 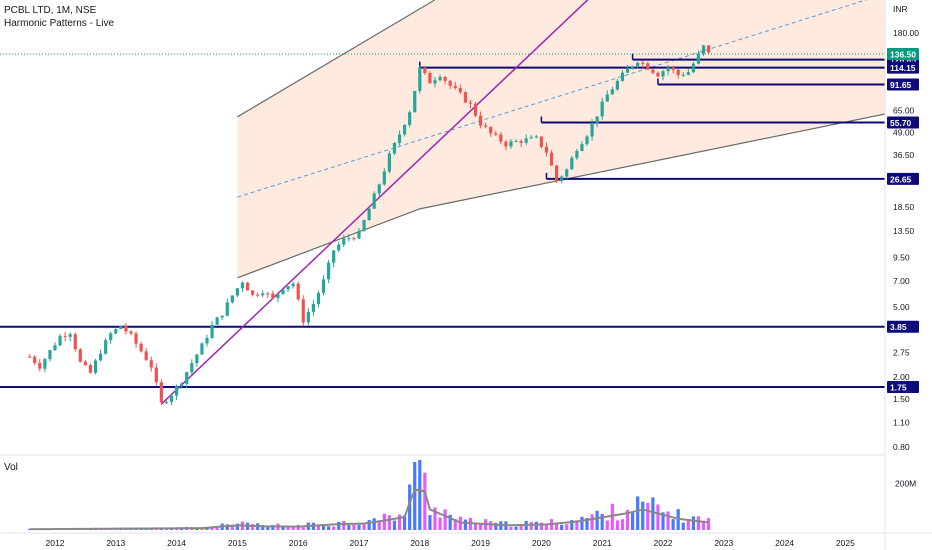 What do you see at coordinates (905, 483) in the screenshot?
I see `volume-axis-tick: 200M` at bounding box center [905, 483].